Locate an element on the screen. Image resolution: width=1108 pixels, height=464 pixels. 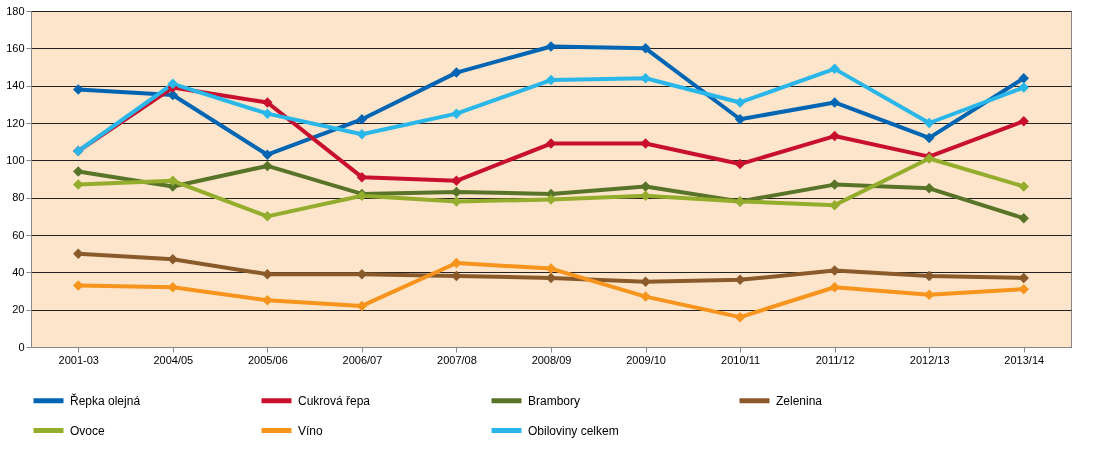
legend-label: Víno is located at coordinates (311, 430).